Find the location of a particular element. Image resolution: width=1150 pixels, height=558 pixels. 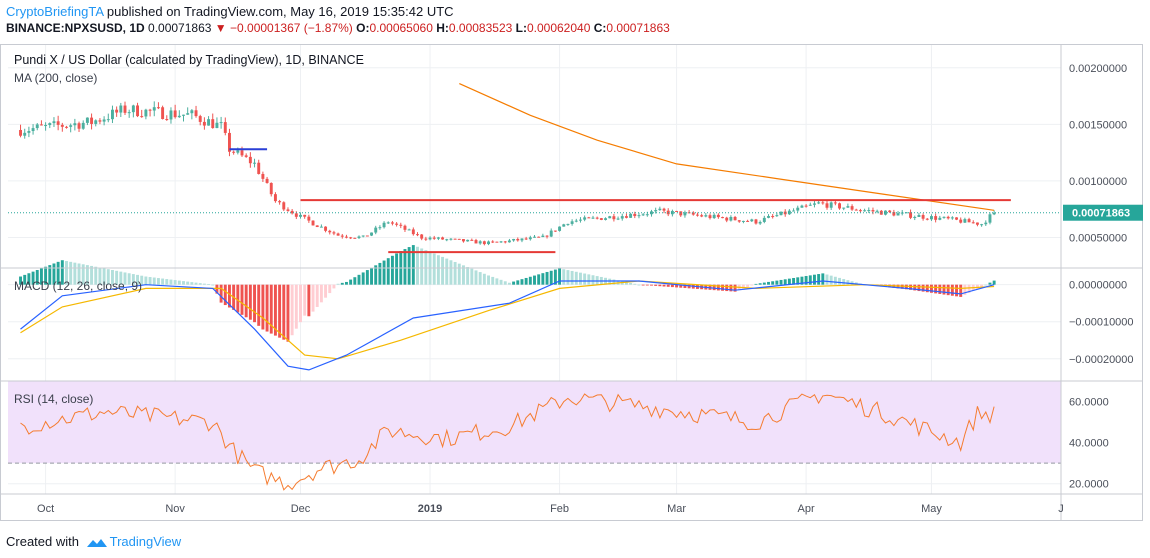

close-value: 0.00071863 is located at coordinates (638, 28).